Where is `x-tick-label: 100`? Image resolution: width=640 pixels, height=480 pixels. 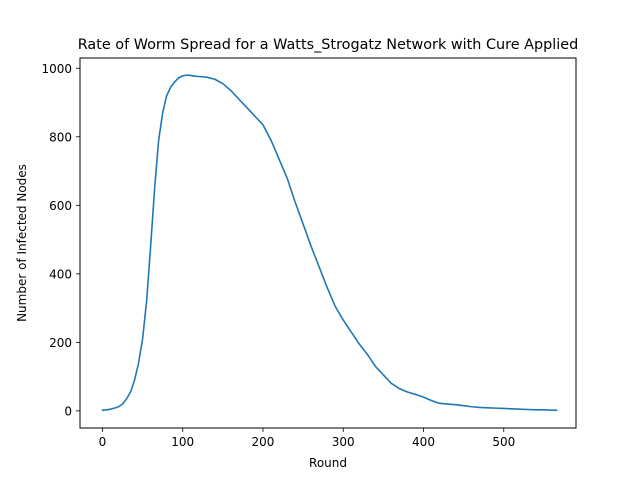 x-tick-label: 100 is located at coordinates (182, 442).